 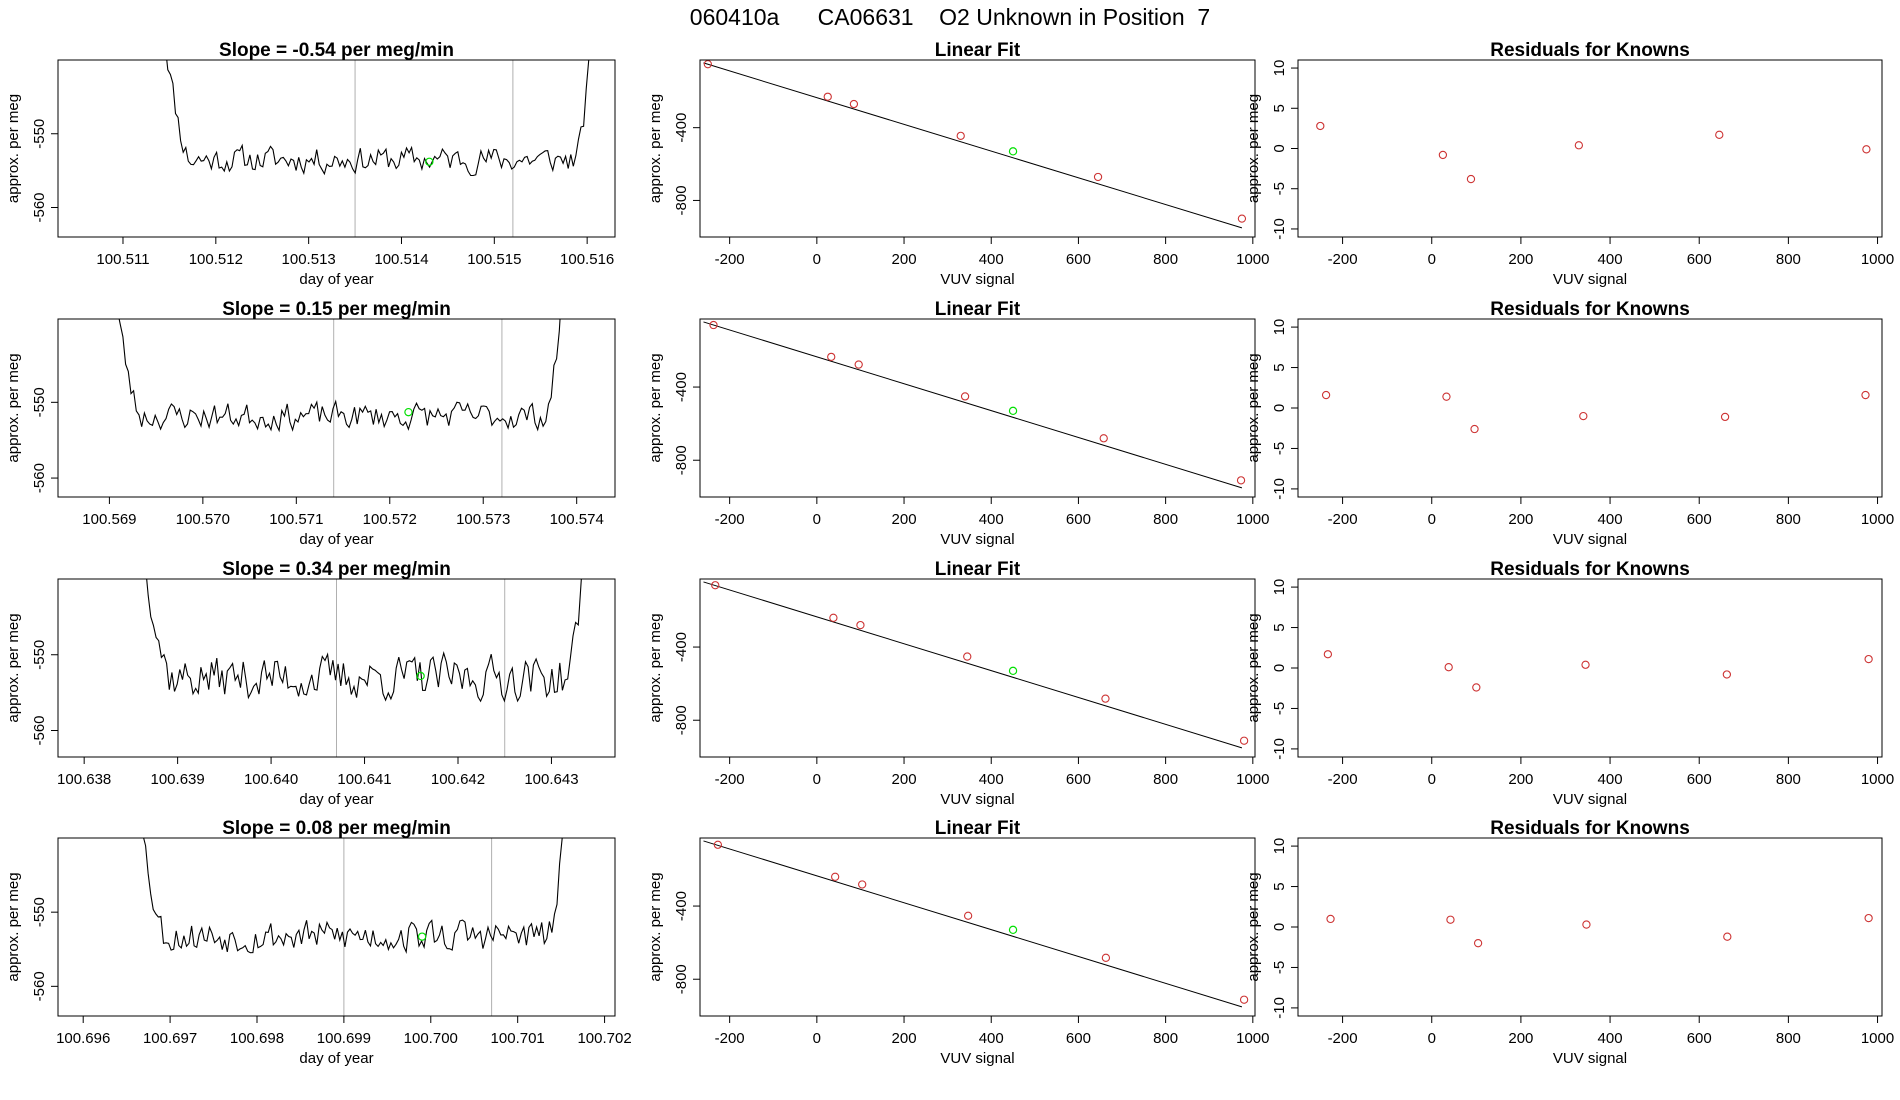 What do you see at coordinates (1165, 1038) in the screenshot?
I see `x-tick-label: 800` at bounding box center [1165, 1038].